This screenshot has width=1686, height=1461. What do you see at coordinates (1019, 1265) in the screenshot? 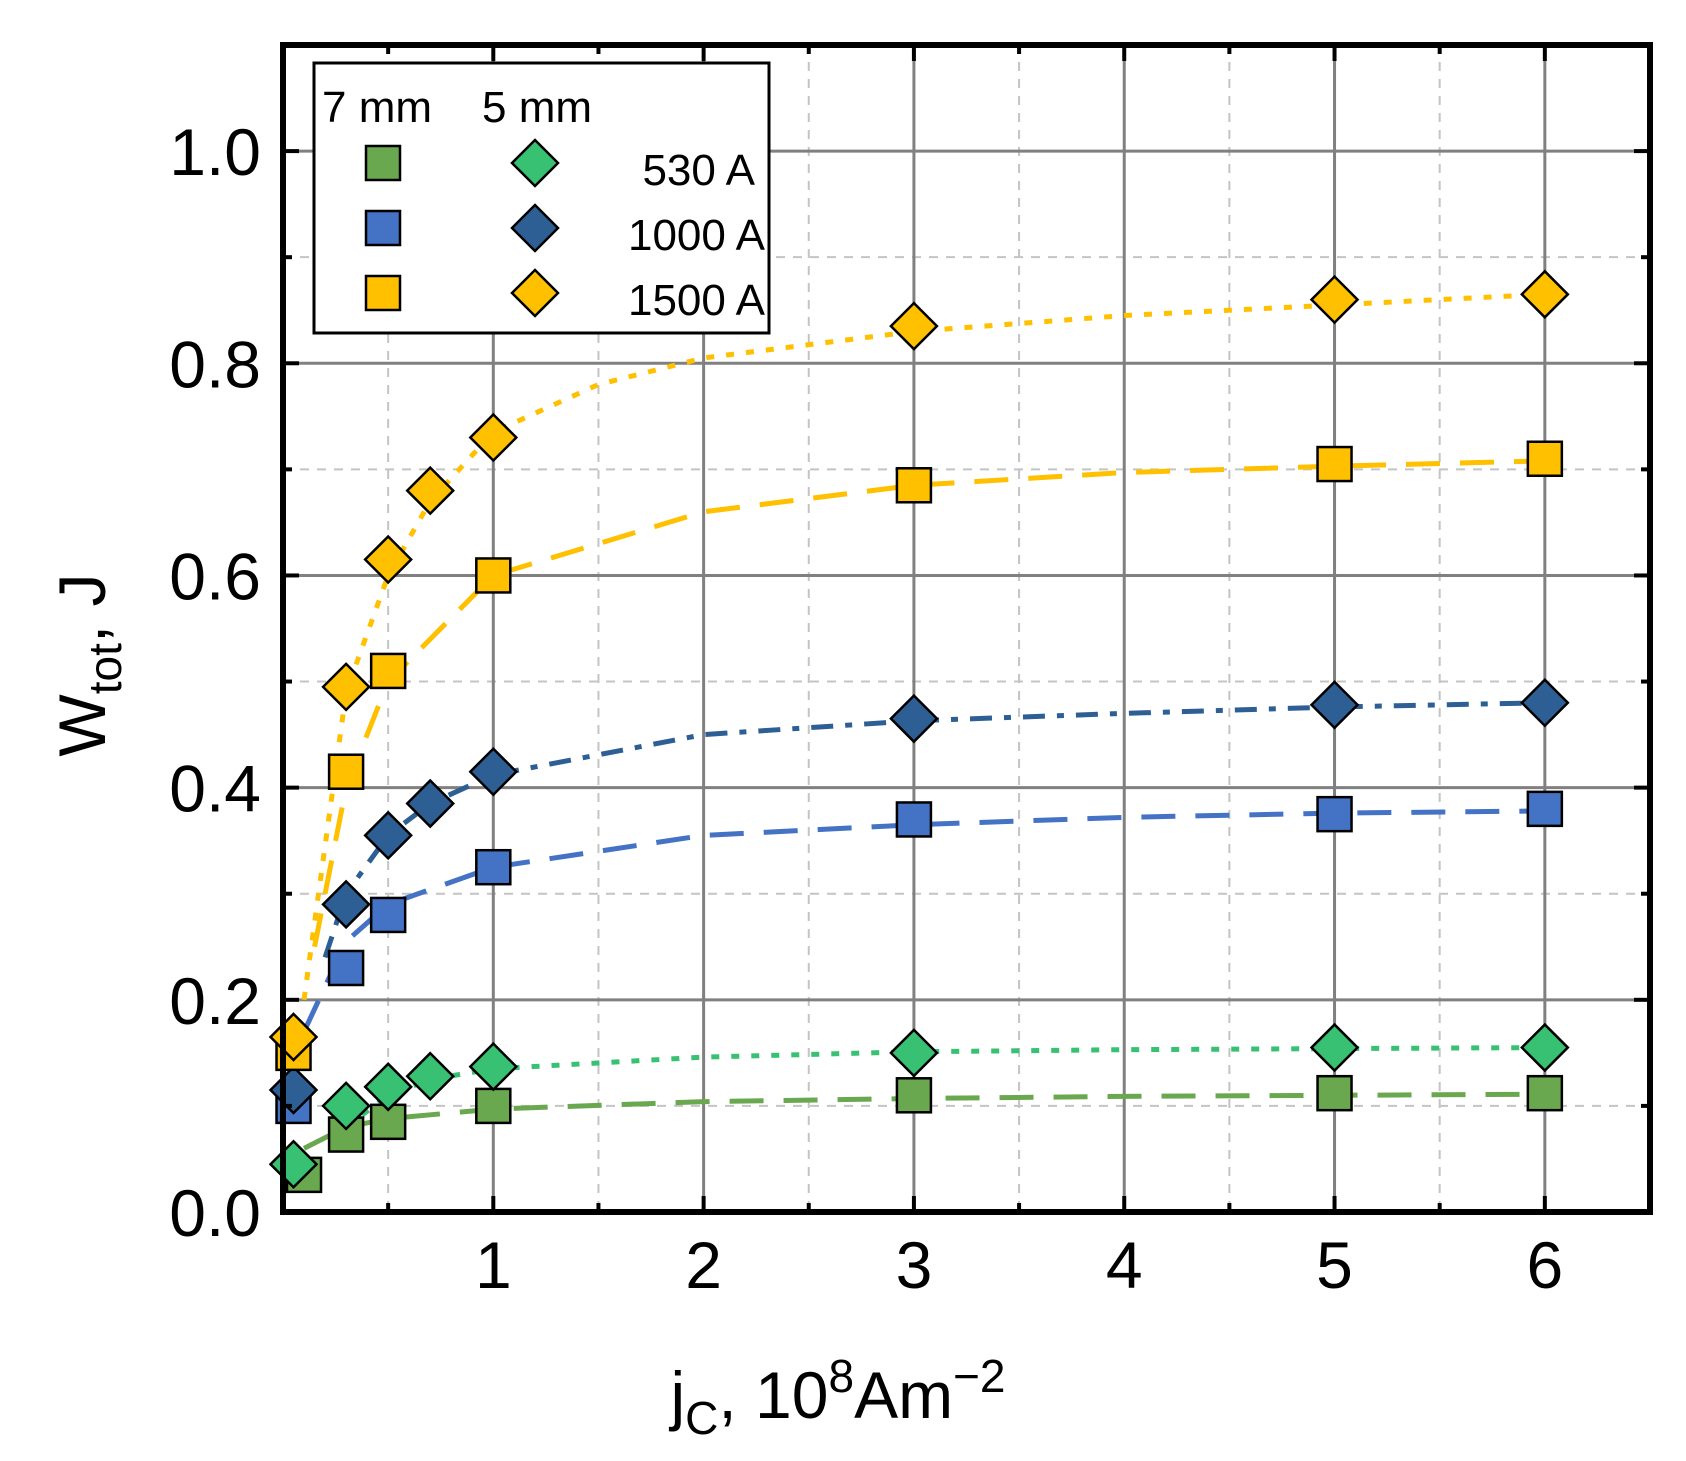
I see `x-tick-labels: 1 2 3 4 5 6` at bounding box center [1019, 1265].